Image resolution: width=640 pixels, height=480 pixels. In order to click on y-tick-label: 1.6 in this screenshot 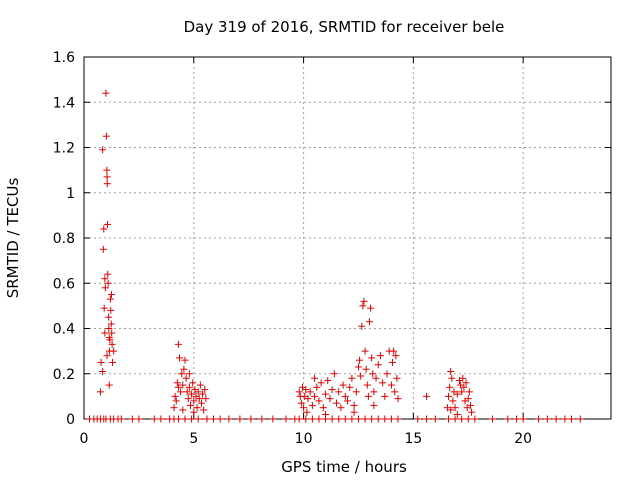, I will do `click(64, 58)`.